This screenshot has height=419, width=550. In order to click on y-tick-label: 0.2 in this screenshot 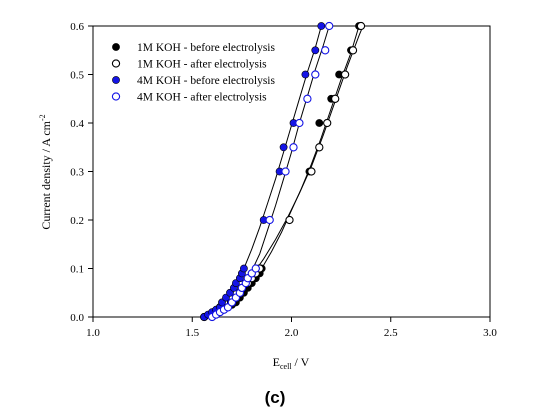, I will do `click(77, 221)`.